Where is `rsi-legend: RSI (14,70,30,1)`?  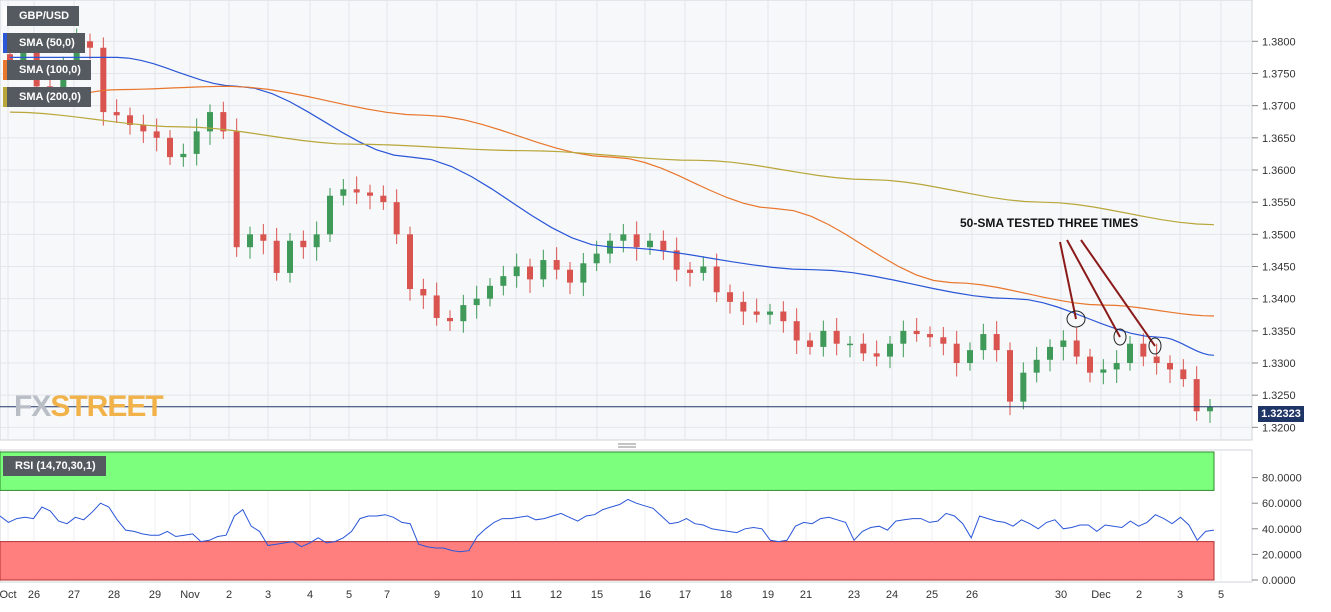
rsi-legend: RSI (14,70,30,1) is located at coordinates (54, 466).